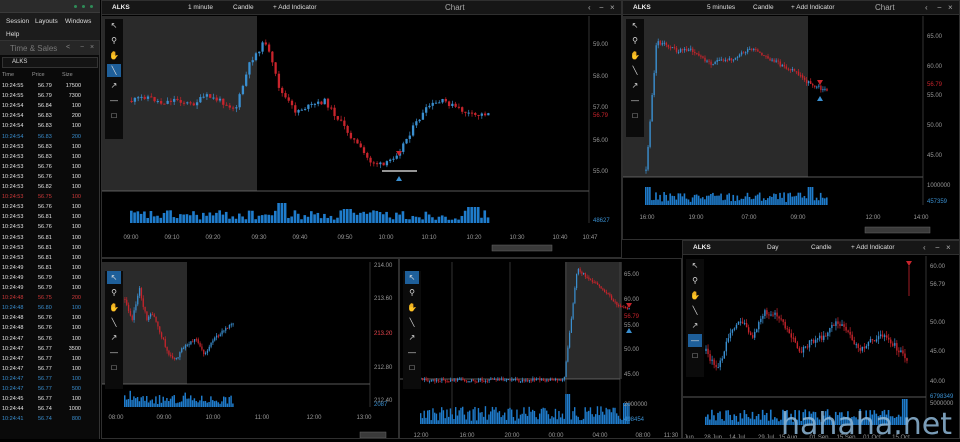  Describe the element at coordinates (49, 308) in the screenshot. I see `table-row: 10:24:48 56.80 100` at that location.